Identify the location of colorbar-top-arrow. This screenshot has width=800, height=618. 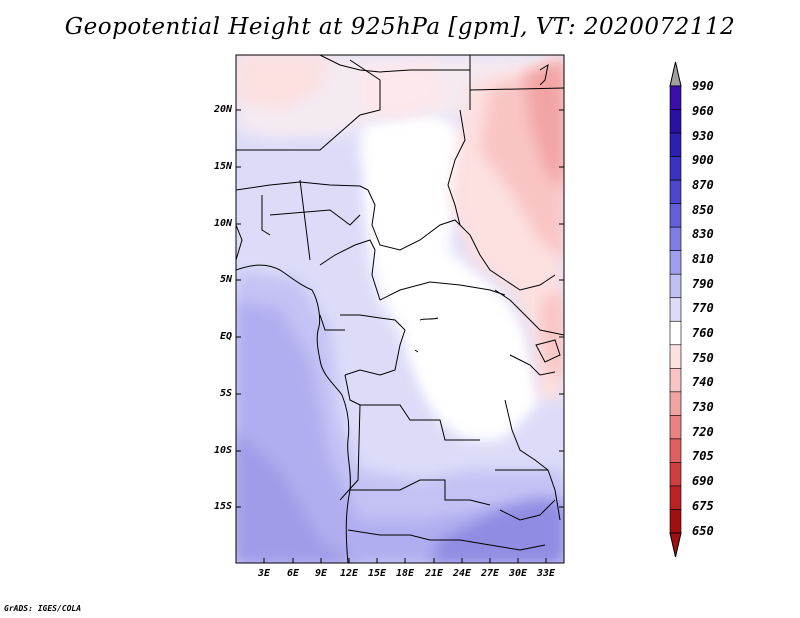
(675, 74).